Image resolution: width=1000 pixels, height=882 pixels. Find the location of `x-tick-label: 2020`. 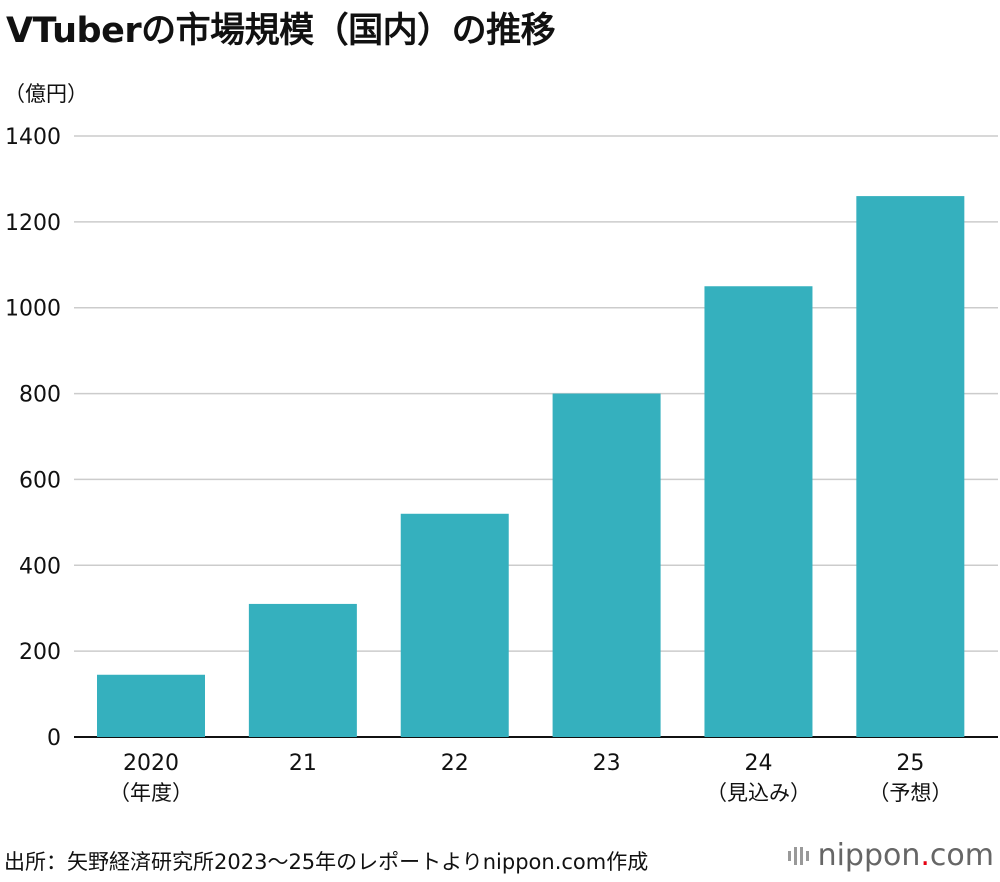

x-tick-label: 2020 is located at coordinates (151, 763).